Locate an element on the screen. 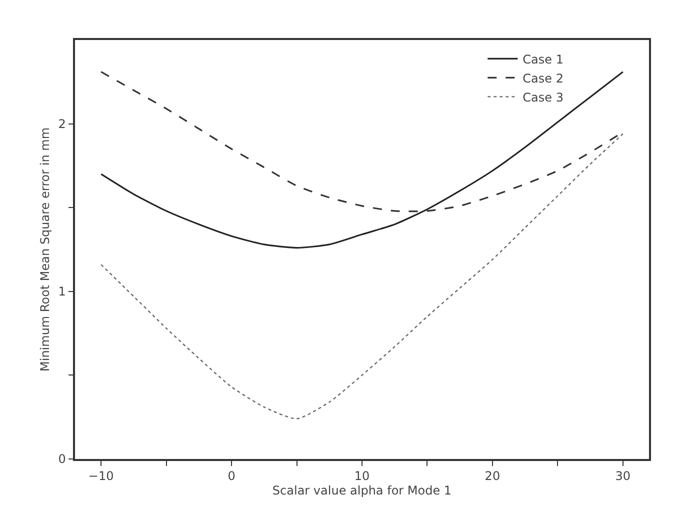  y-tick-label: 1 is located at coordinates (62, 291).